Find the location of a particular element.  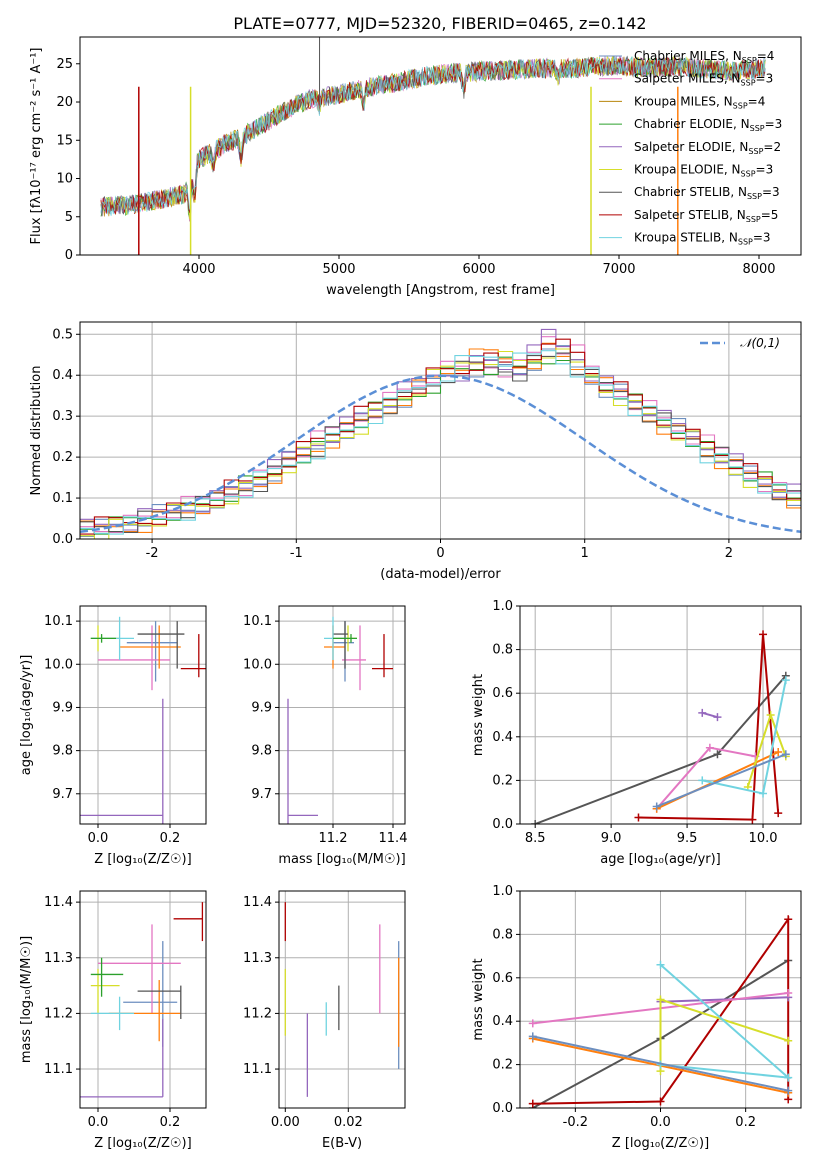

y-tick-label: 11.3 is located at coordinates (58, 958).